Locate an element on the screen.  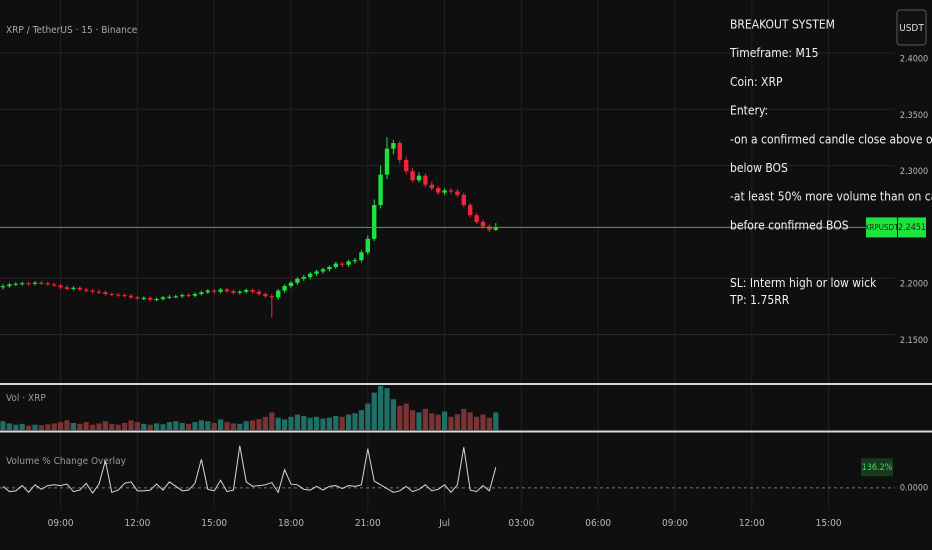
y-tick-label: 2.1500 is located at coordinates (914, 341).